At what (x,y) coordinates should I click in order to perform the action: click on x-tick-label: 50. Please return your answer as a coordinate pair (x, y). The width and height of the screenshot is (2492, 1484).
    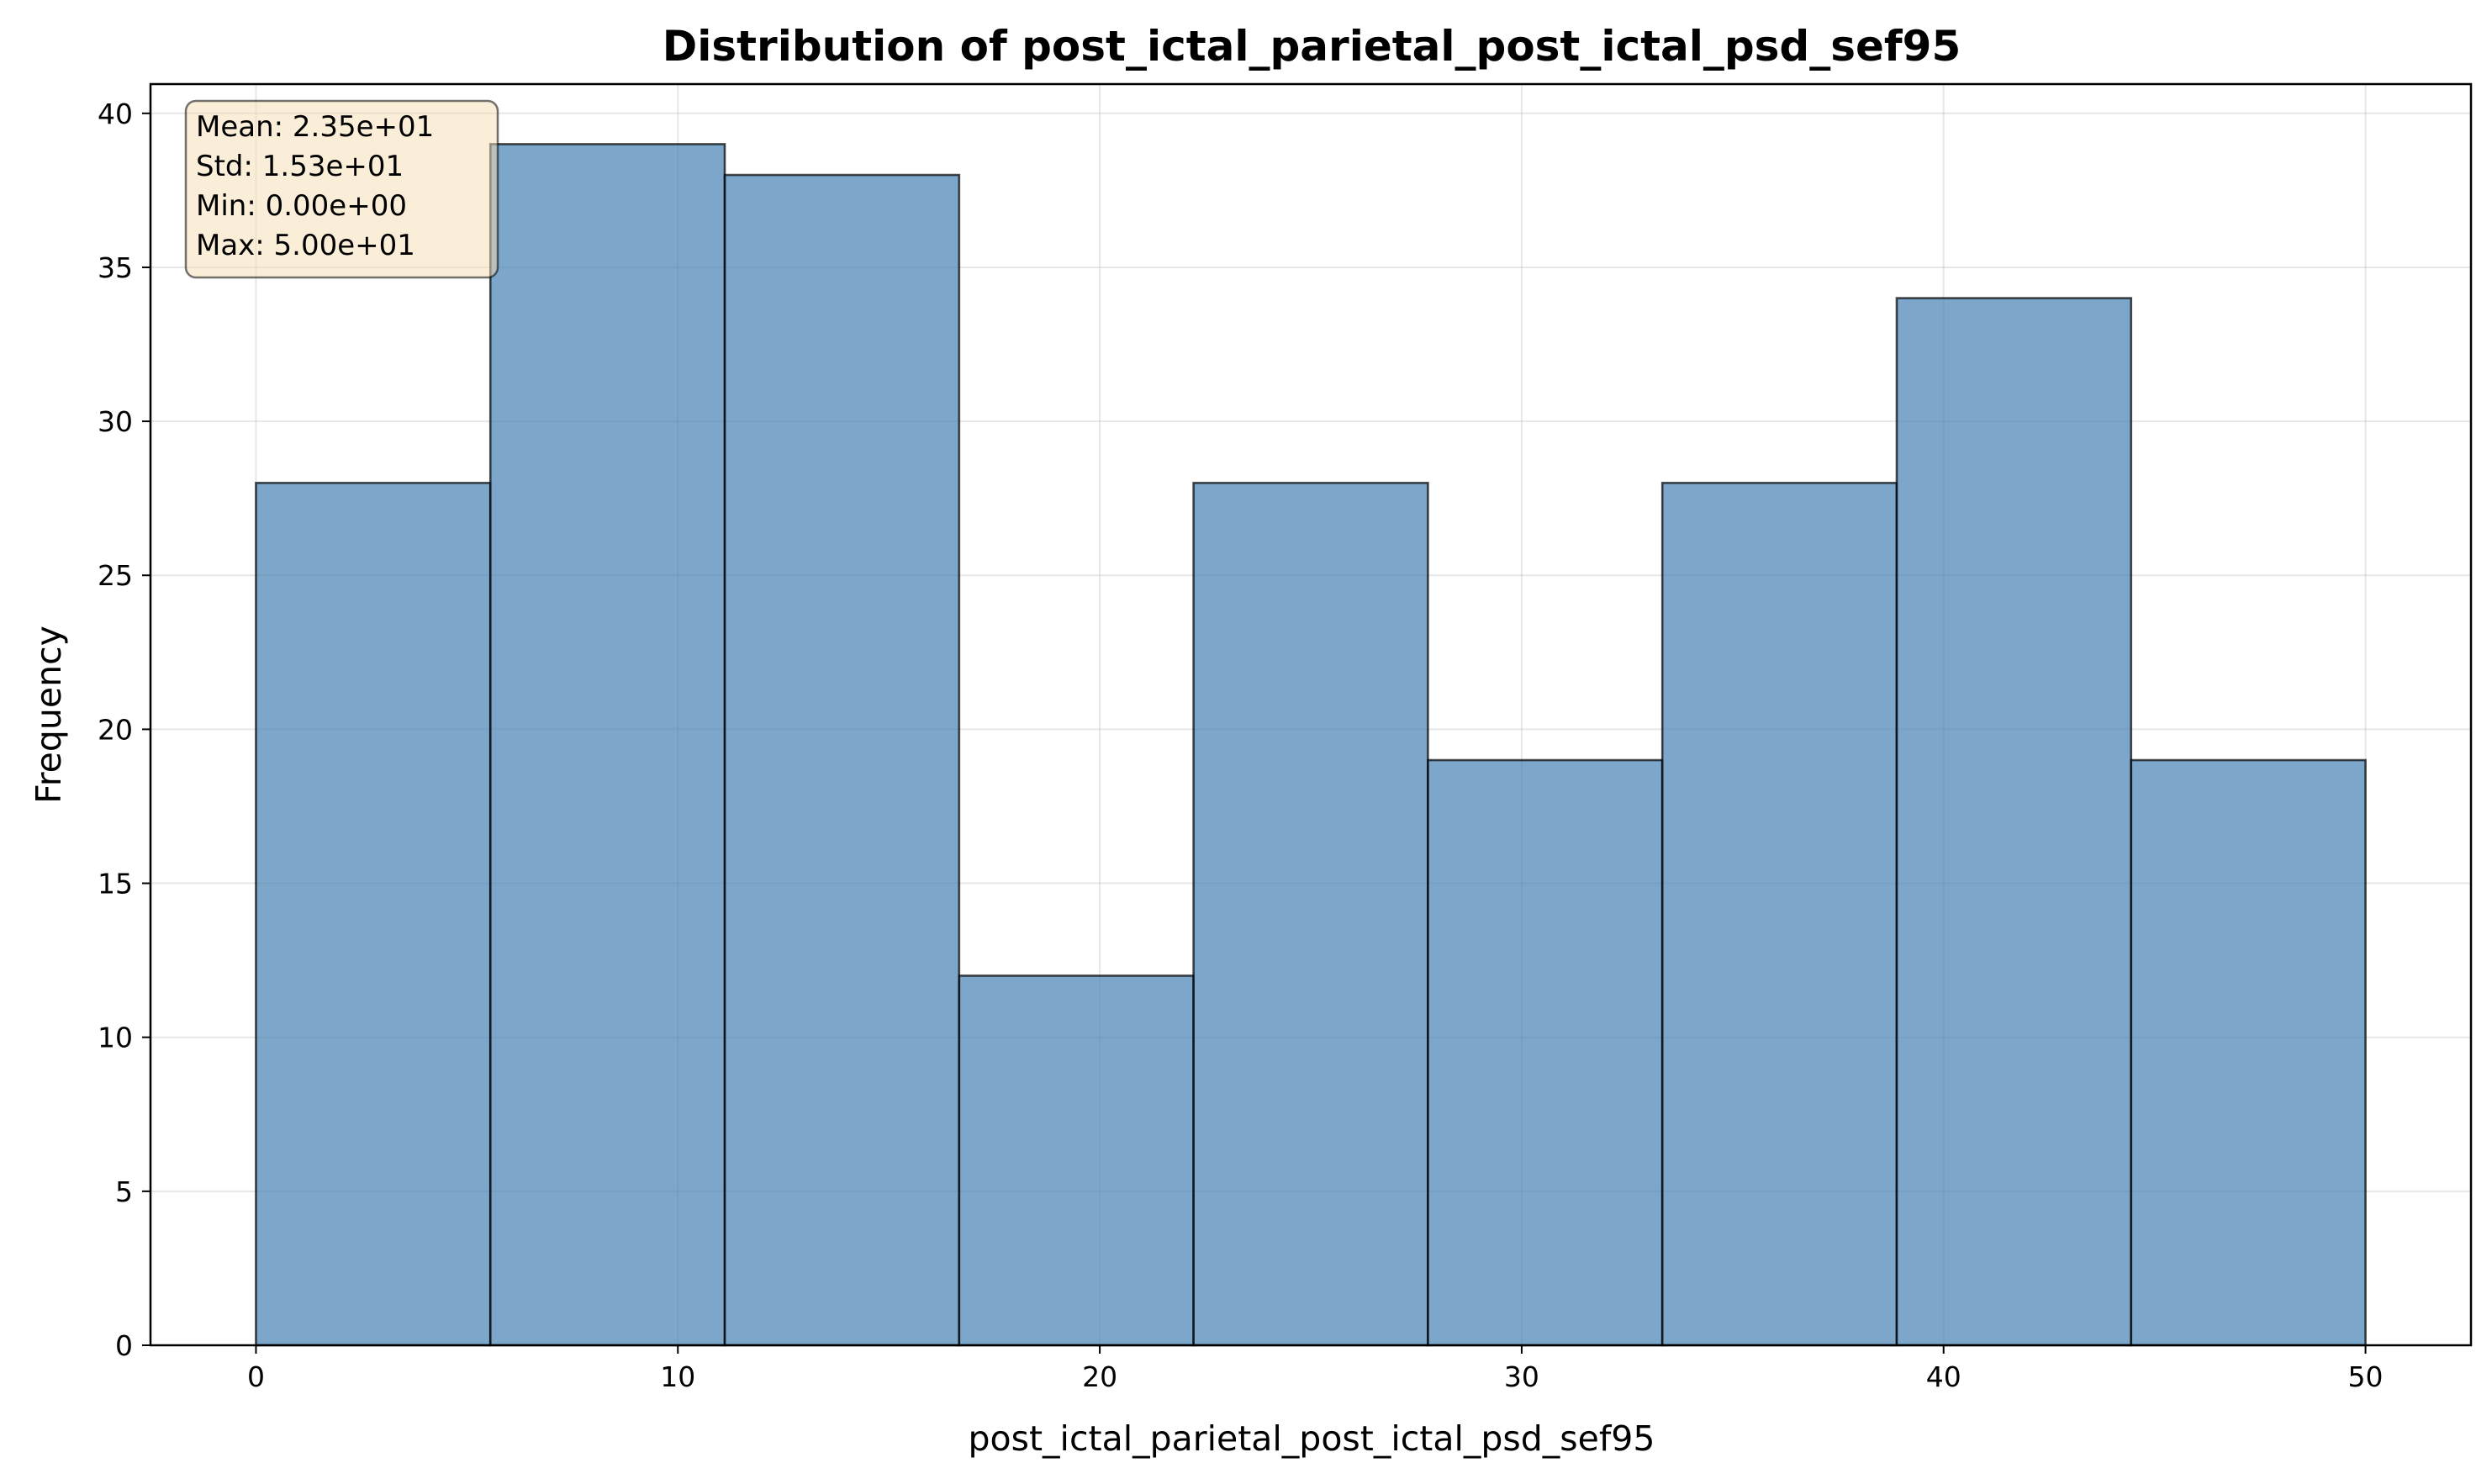
    Looking at the image, I should click on (2366, 1376).